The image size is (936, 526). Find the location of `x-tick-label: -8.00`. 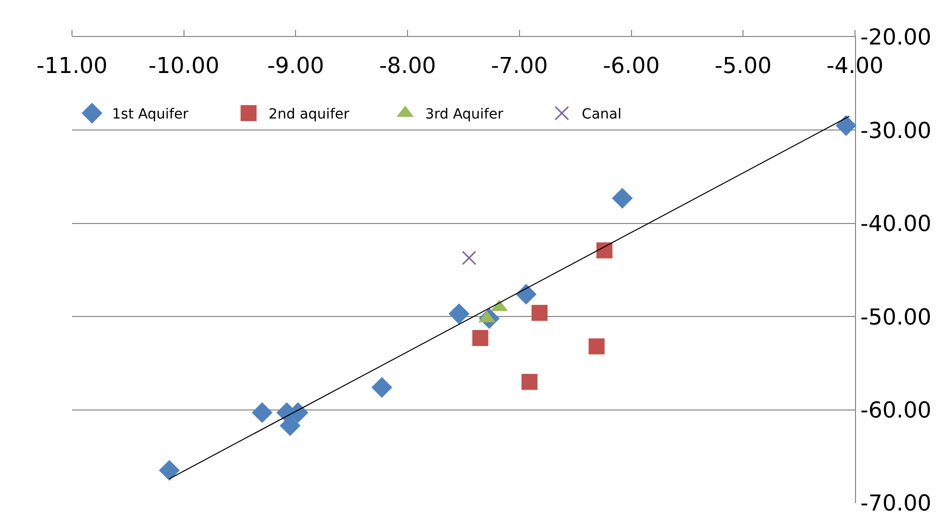

x-tick-label: -8.00 is located at coordinates (407, 66).